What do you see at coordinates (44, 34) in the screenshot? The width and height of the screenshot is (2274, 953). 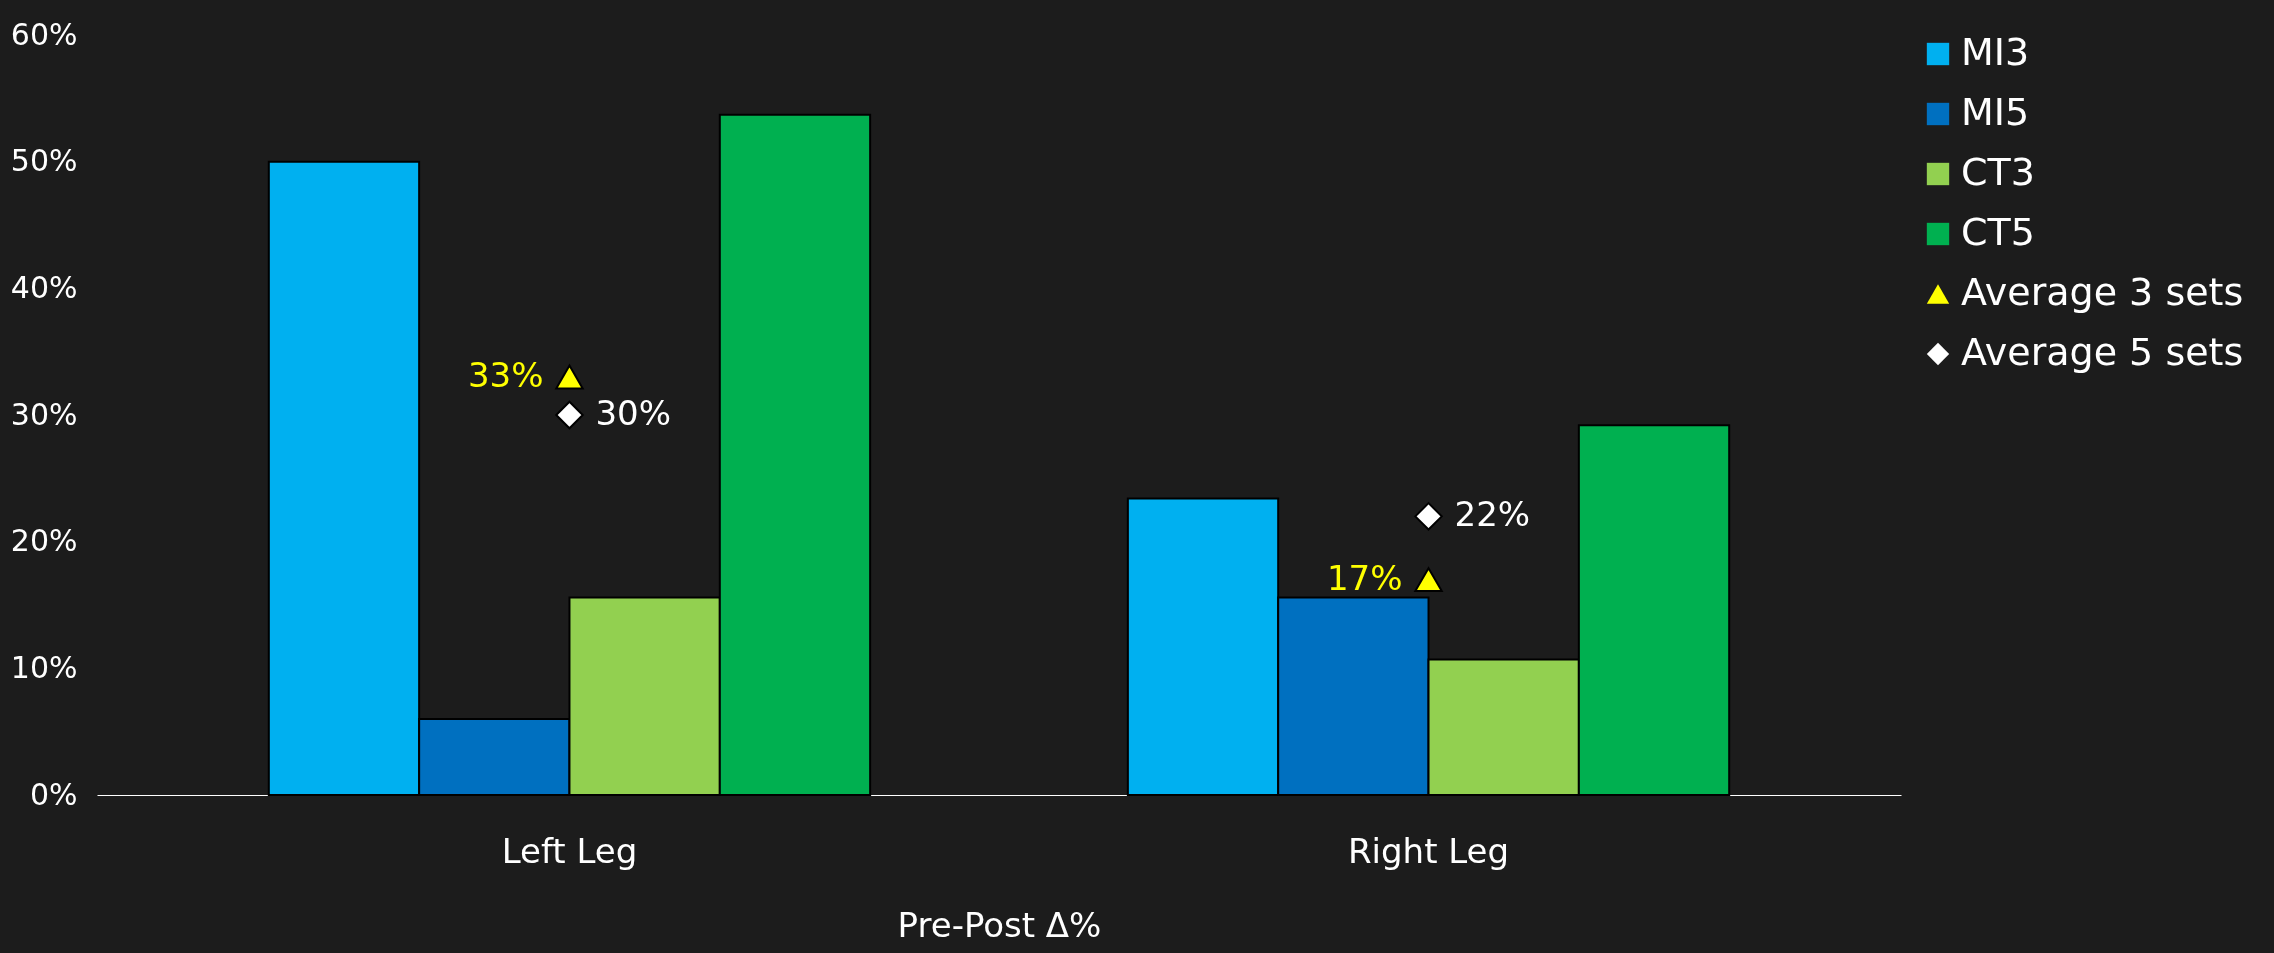 I see `y-tick-label: 60%` at bounding box center [44, 34].